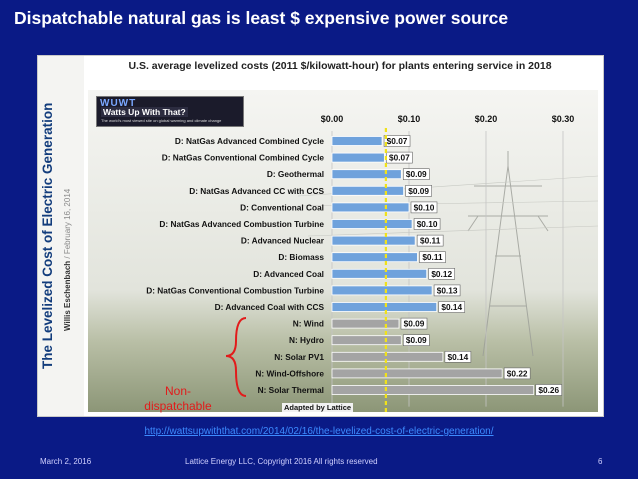 Image resolution: width=638 pixels, height=479 pixels. Describe the element at coordinates (118, 103) in the screenshot. I see `wuwt-logo: WUWT` at that location.